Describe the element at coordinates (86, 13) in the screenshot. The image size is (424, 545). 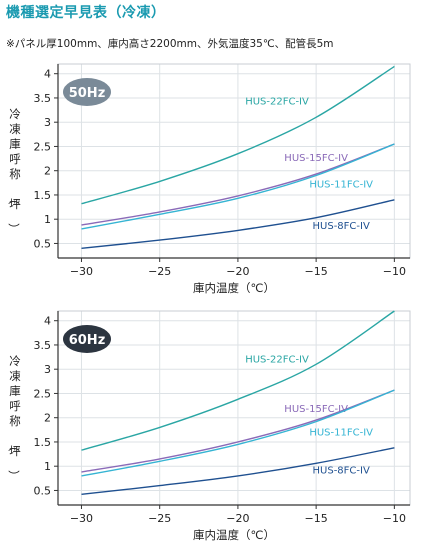
I see `page-title: 機種選定早見表（冷凍）` at that location.